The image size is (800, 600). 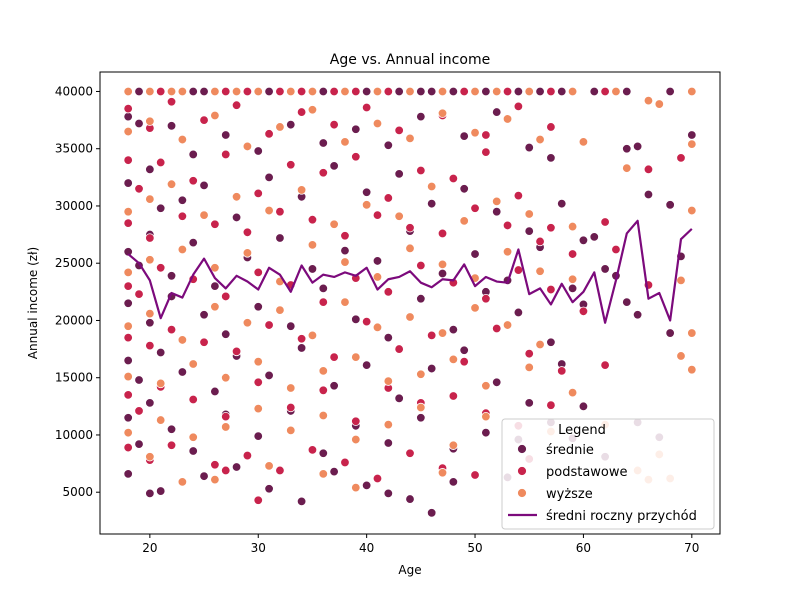 What do you see at coordinates (474, 548) in the screenshot?
I see `x-tick-label: 50` at bounding box center [474, 548].